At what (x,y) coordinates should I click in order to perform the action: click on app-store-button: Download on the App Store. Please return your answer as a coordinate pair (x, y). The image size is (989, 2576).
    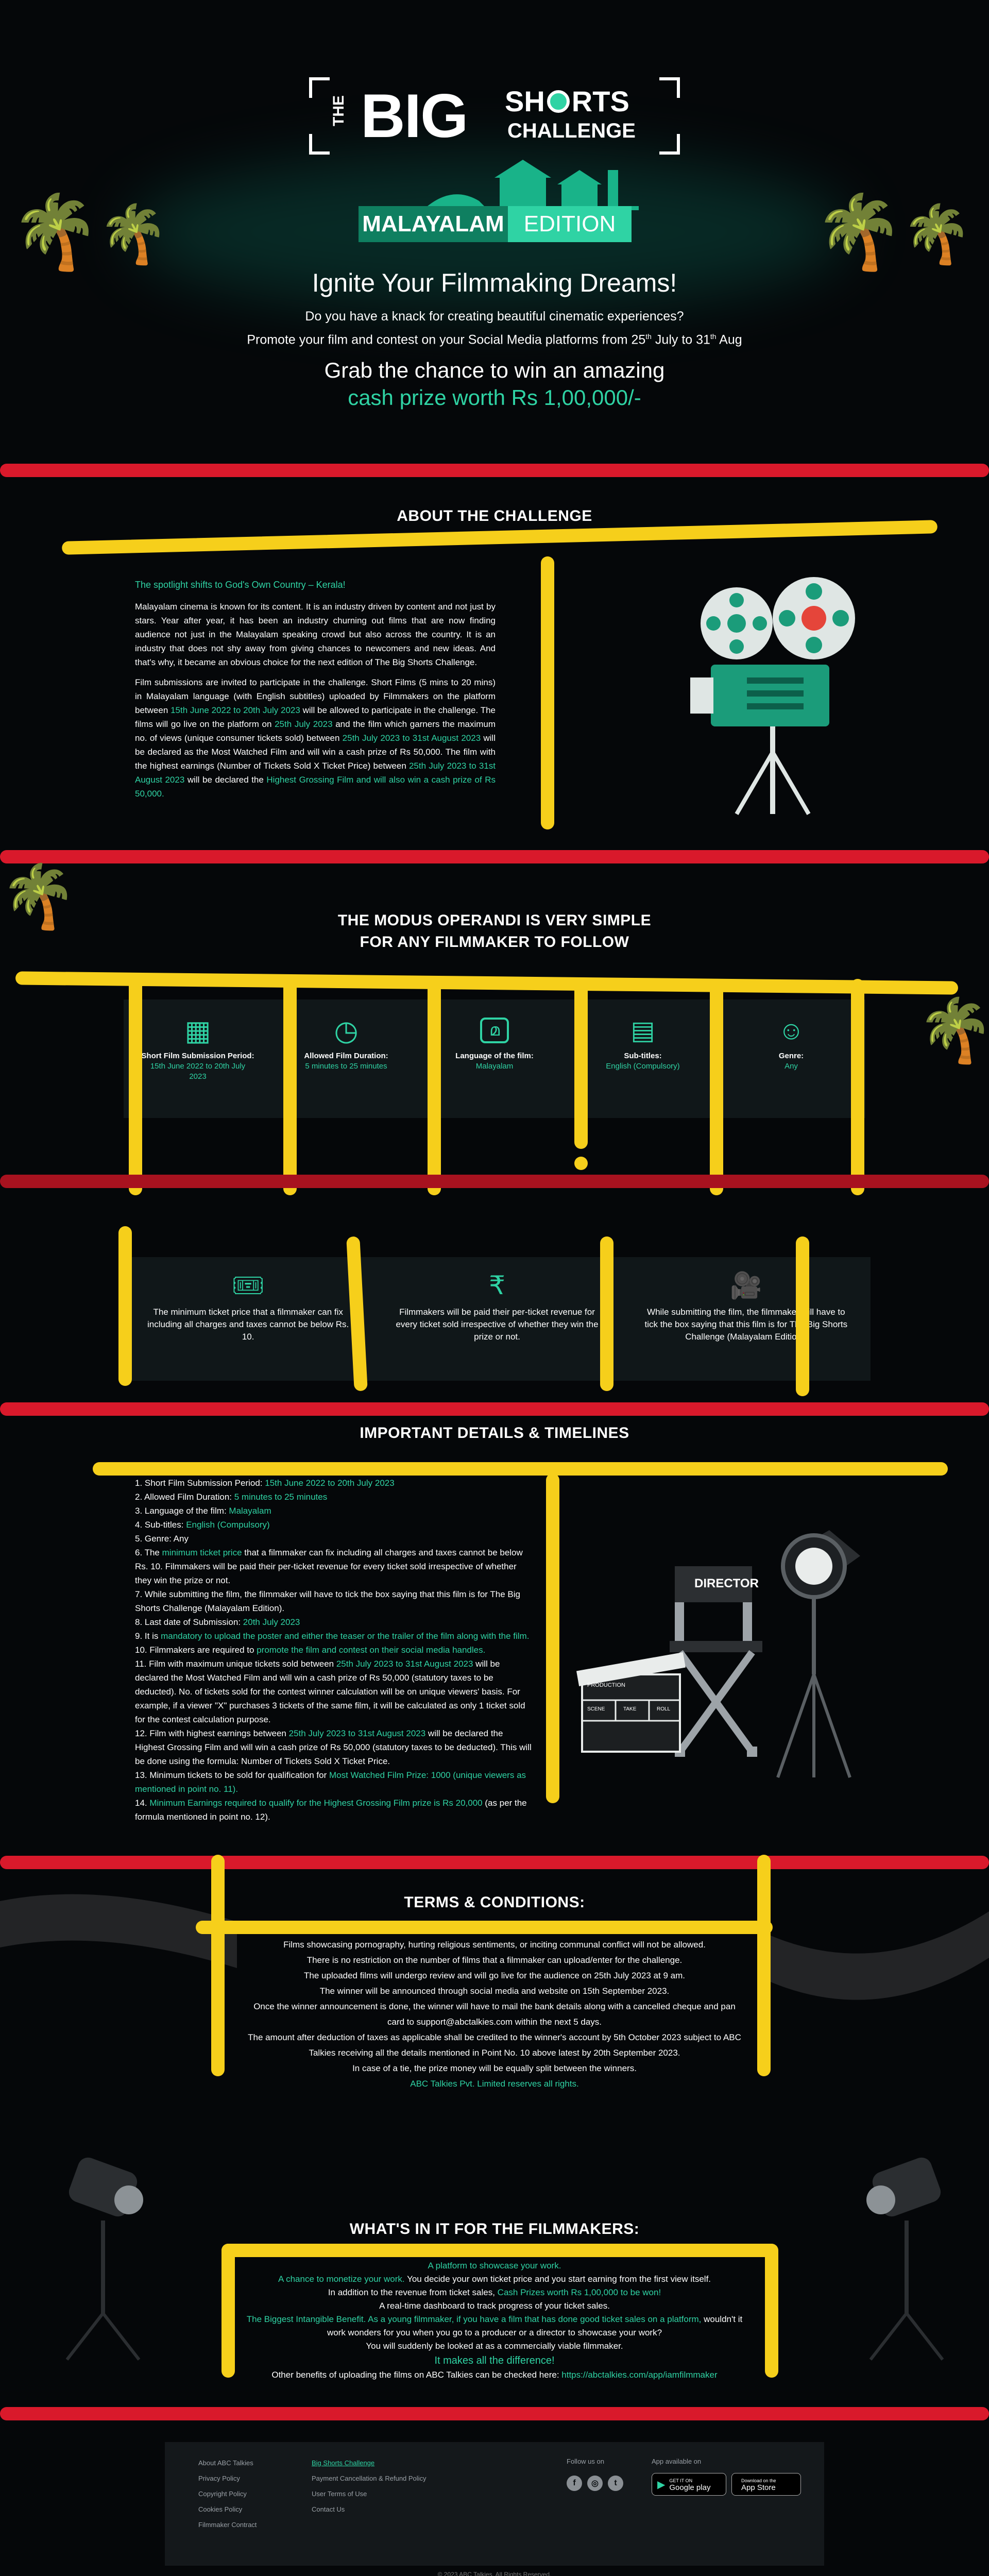
    Looking at the image, I should click on (766, 2484).